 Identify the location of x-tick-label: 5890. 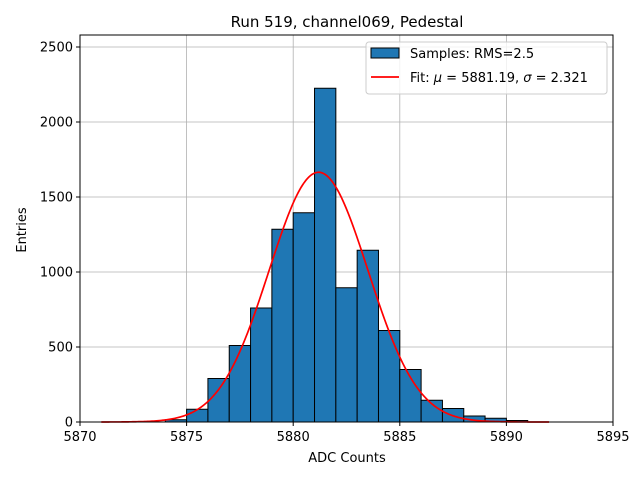
(506, 437).